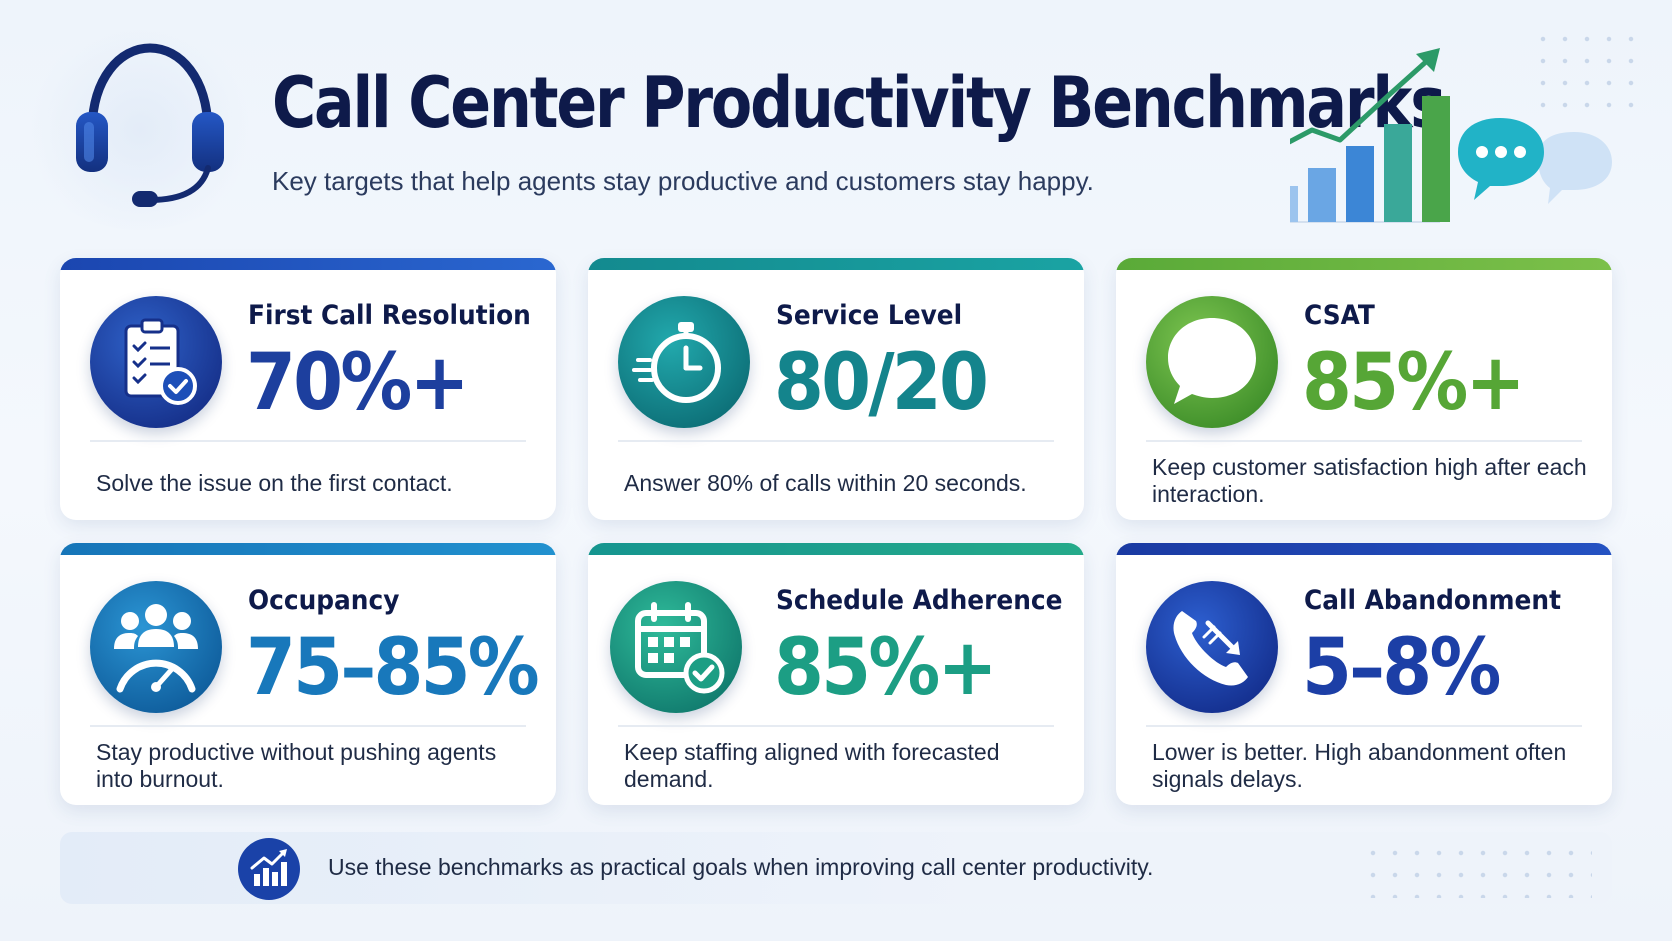 The width and height of the screenshot is (1672, 941). I want to click on page-title: Call Center Productivity Benchmarks, so click(859, 103).